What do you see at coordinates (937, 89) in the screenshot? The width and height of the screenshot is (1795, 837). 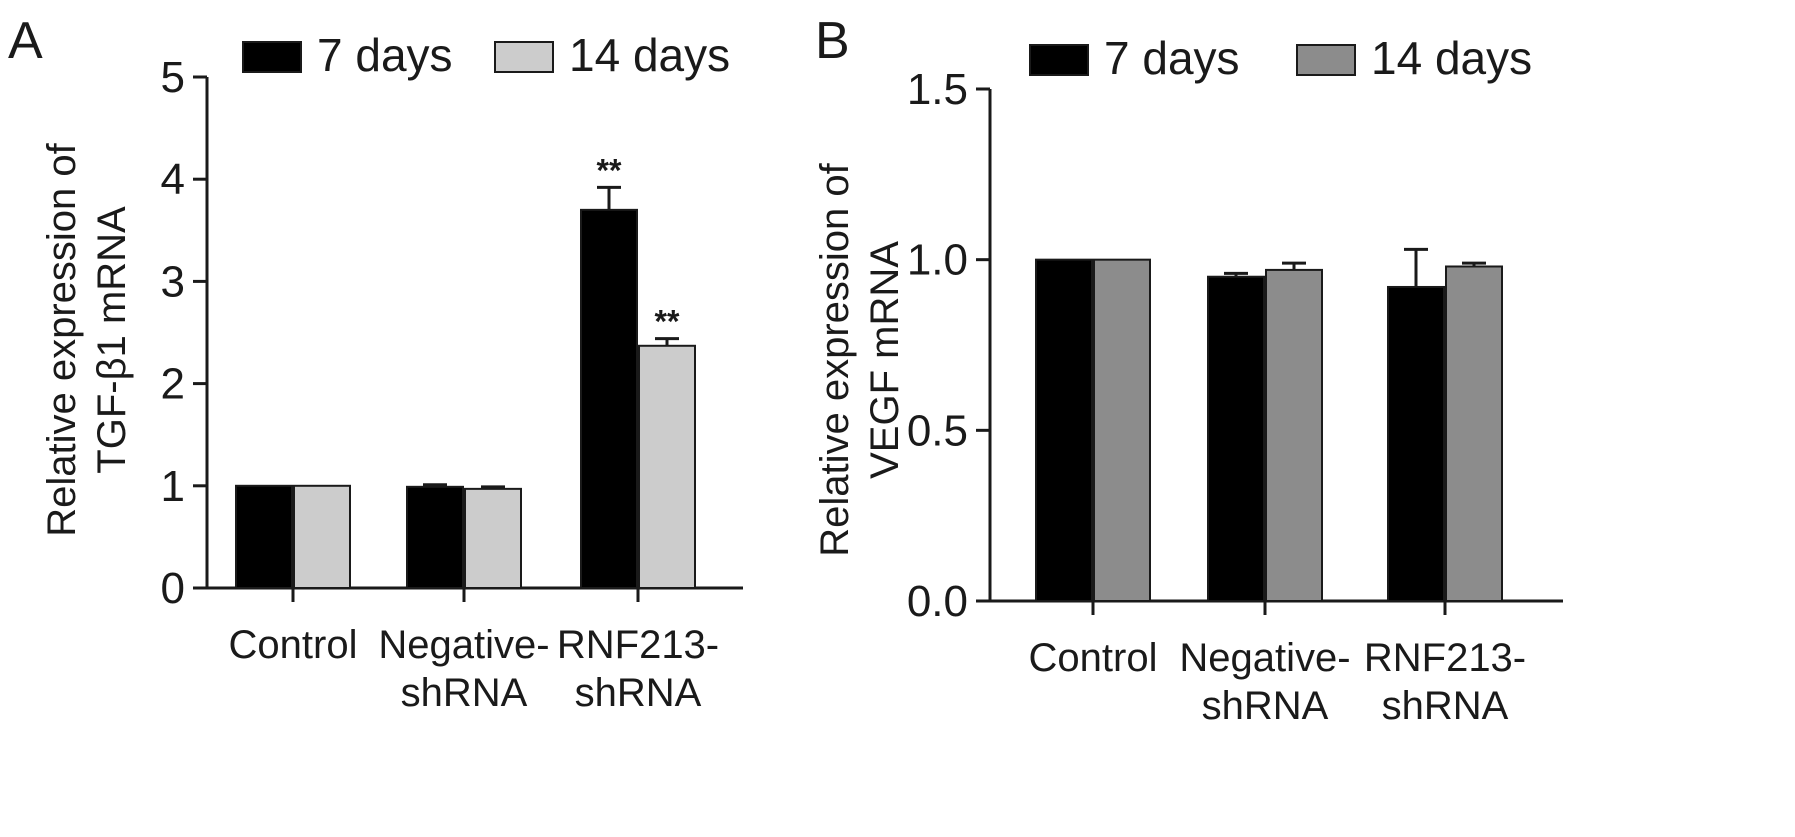 I see `y-tick-label: 1.5` at bounding box center [937, 89].